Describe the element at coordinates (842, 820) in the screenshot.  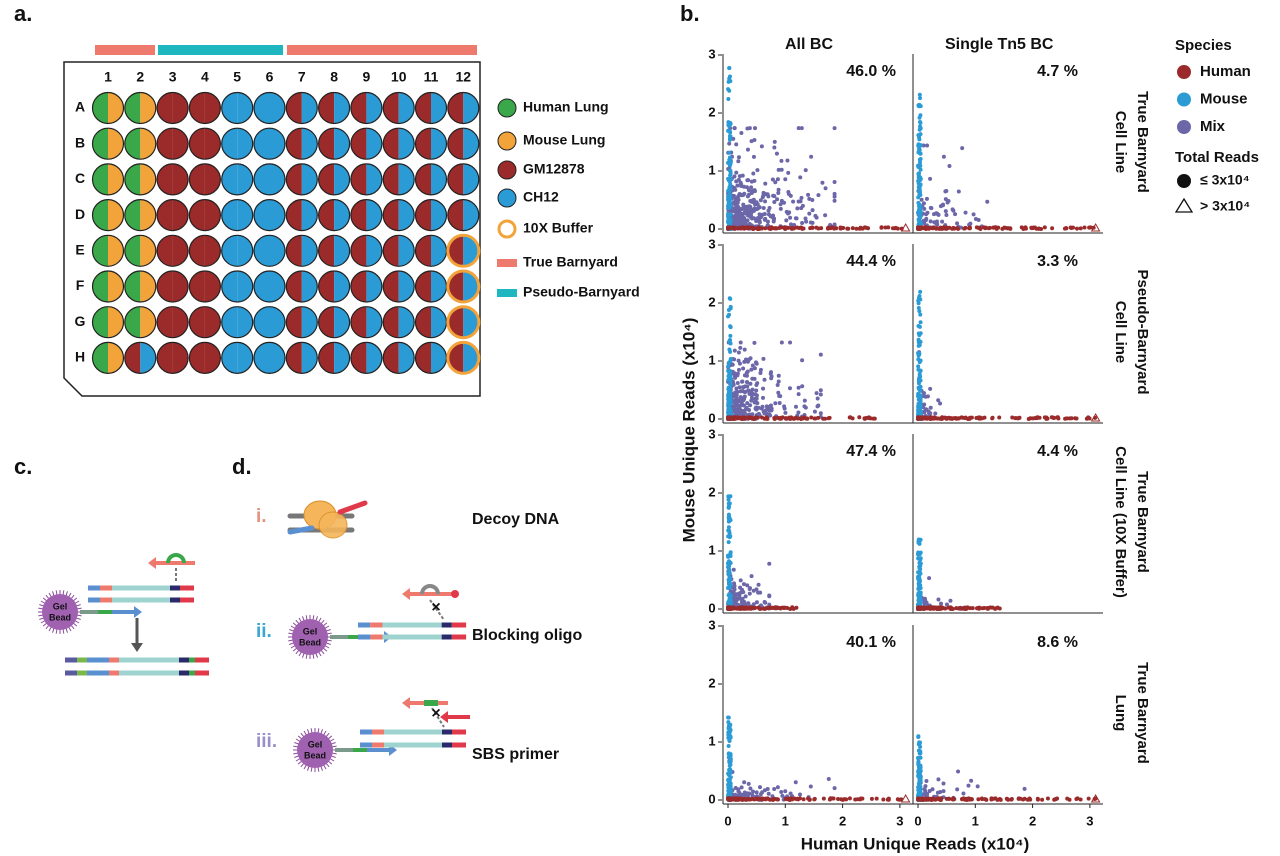
I see `x-tick-label: 2` at that location.